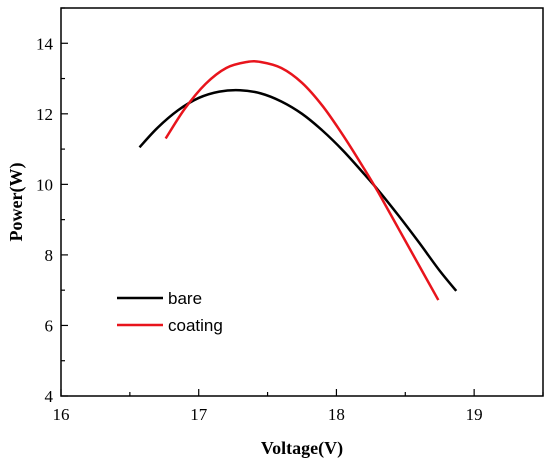  What do you see at coordinates (49, 396) in the screenshot?
I see `y-tick-label: 4` at bounding box center [49, 396].